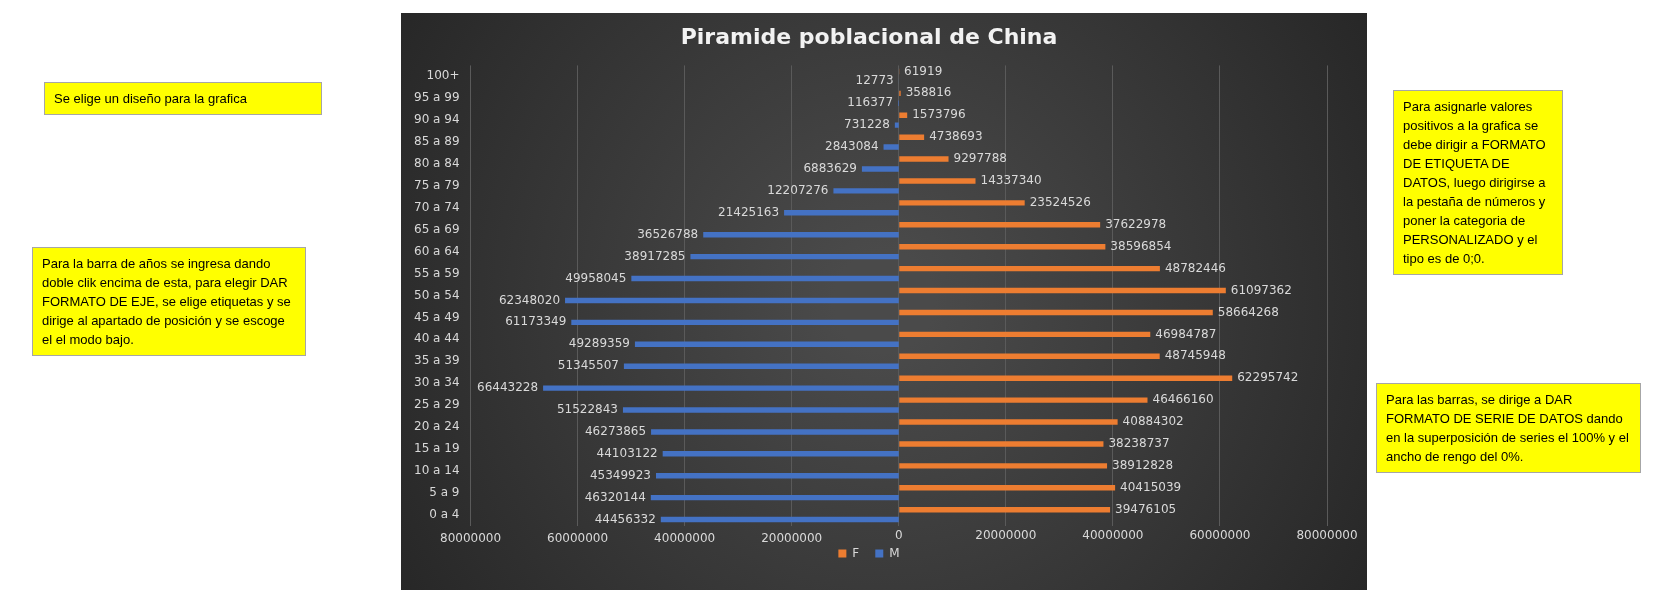 Image resolution: width=1657 pixels, height=596 pixels. Describe the element at coordinates (436, 382) in the screenshot. I see `y-tick-label: 30 a 34` at that location.